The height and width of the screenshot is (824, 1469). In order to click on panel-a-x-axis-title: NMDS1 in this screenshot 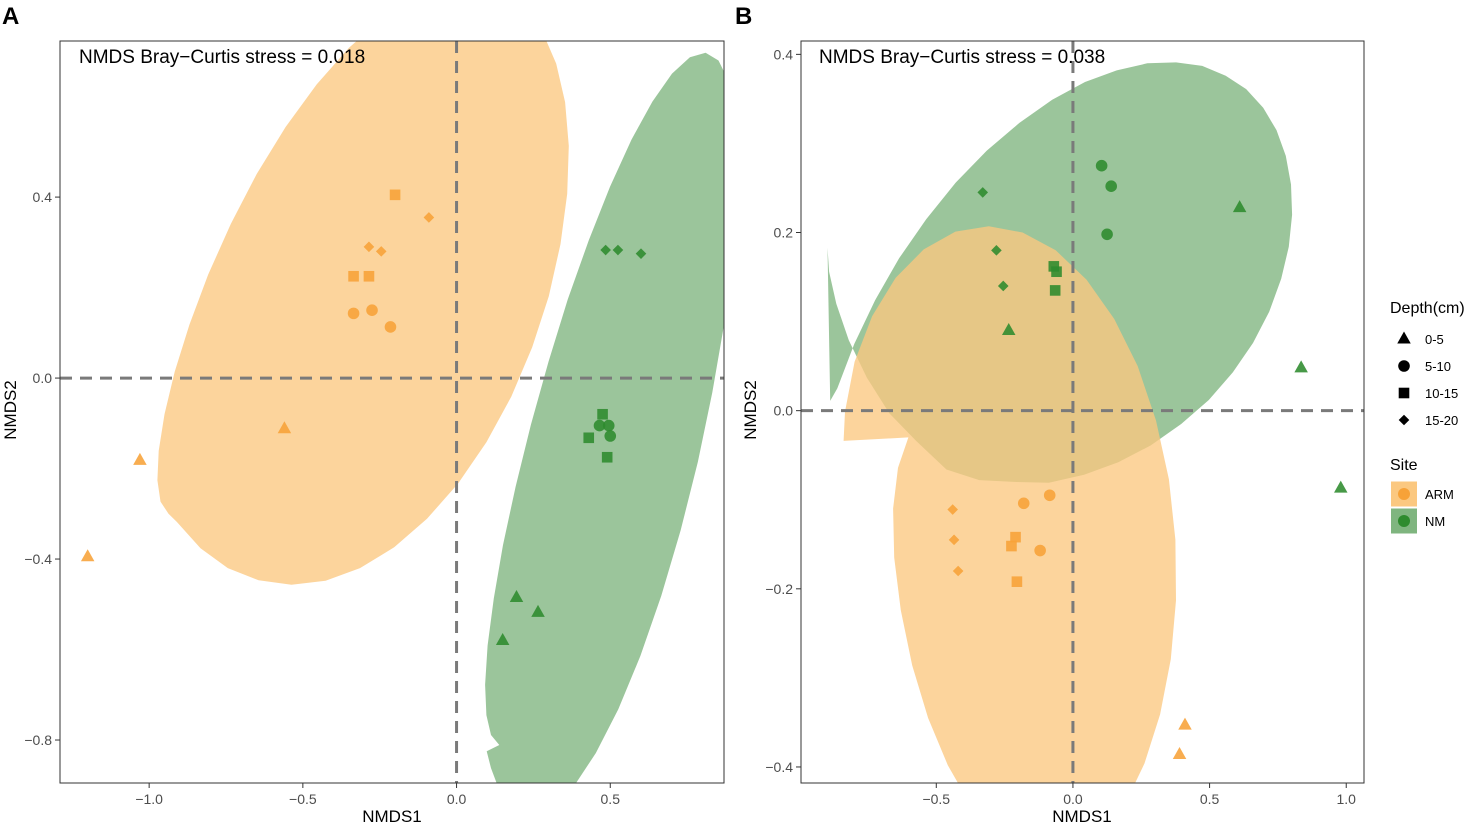, I will do `click(392, 815)`.